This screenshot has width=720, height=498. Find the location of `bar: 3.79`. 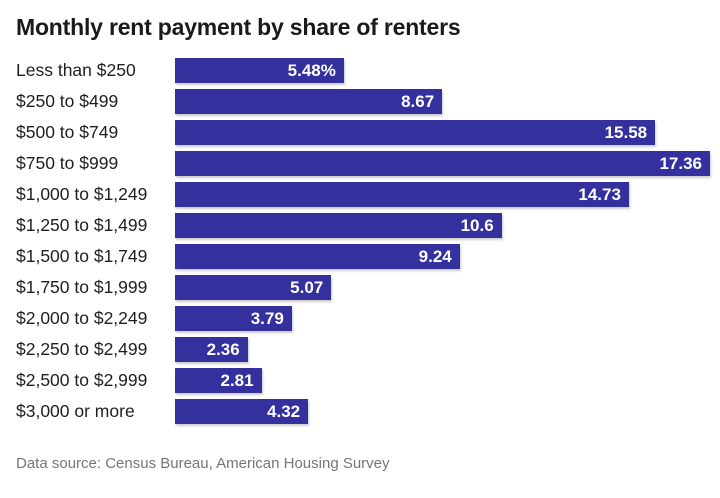

bar: 3.79 is located at coordinates (233, 318).